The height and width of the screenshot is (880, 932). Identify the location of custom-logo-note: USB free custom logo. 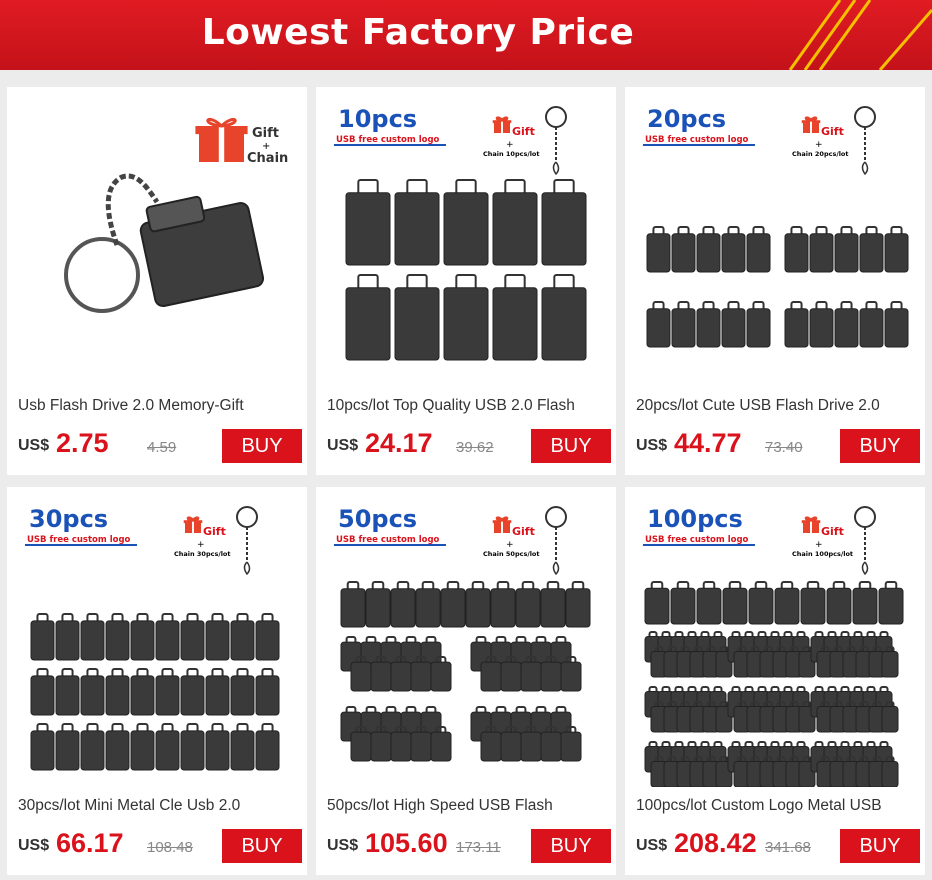
(697, 540).